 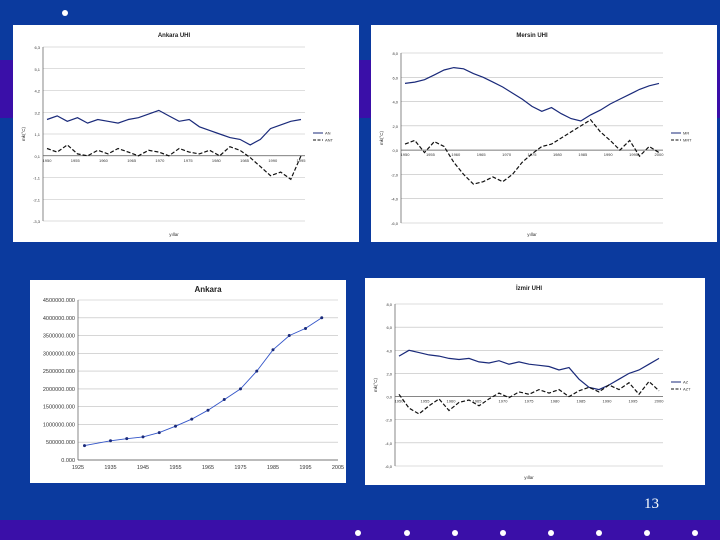 I want to click on legend-label: MR, so click(x=686, y=133).